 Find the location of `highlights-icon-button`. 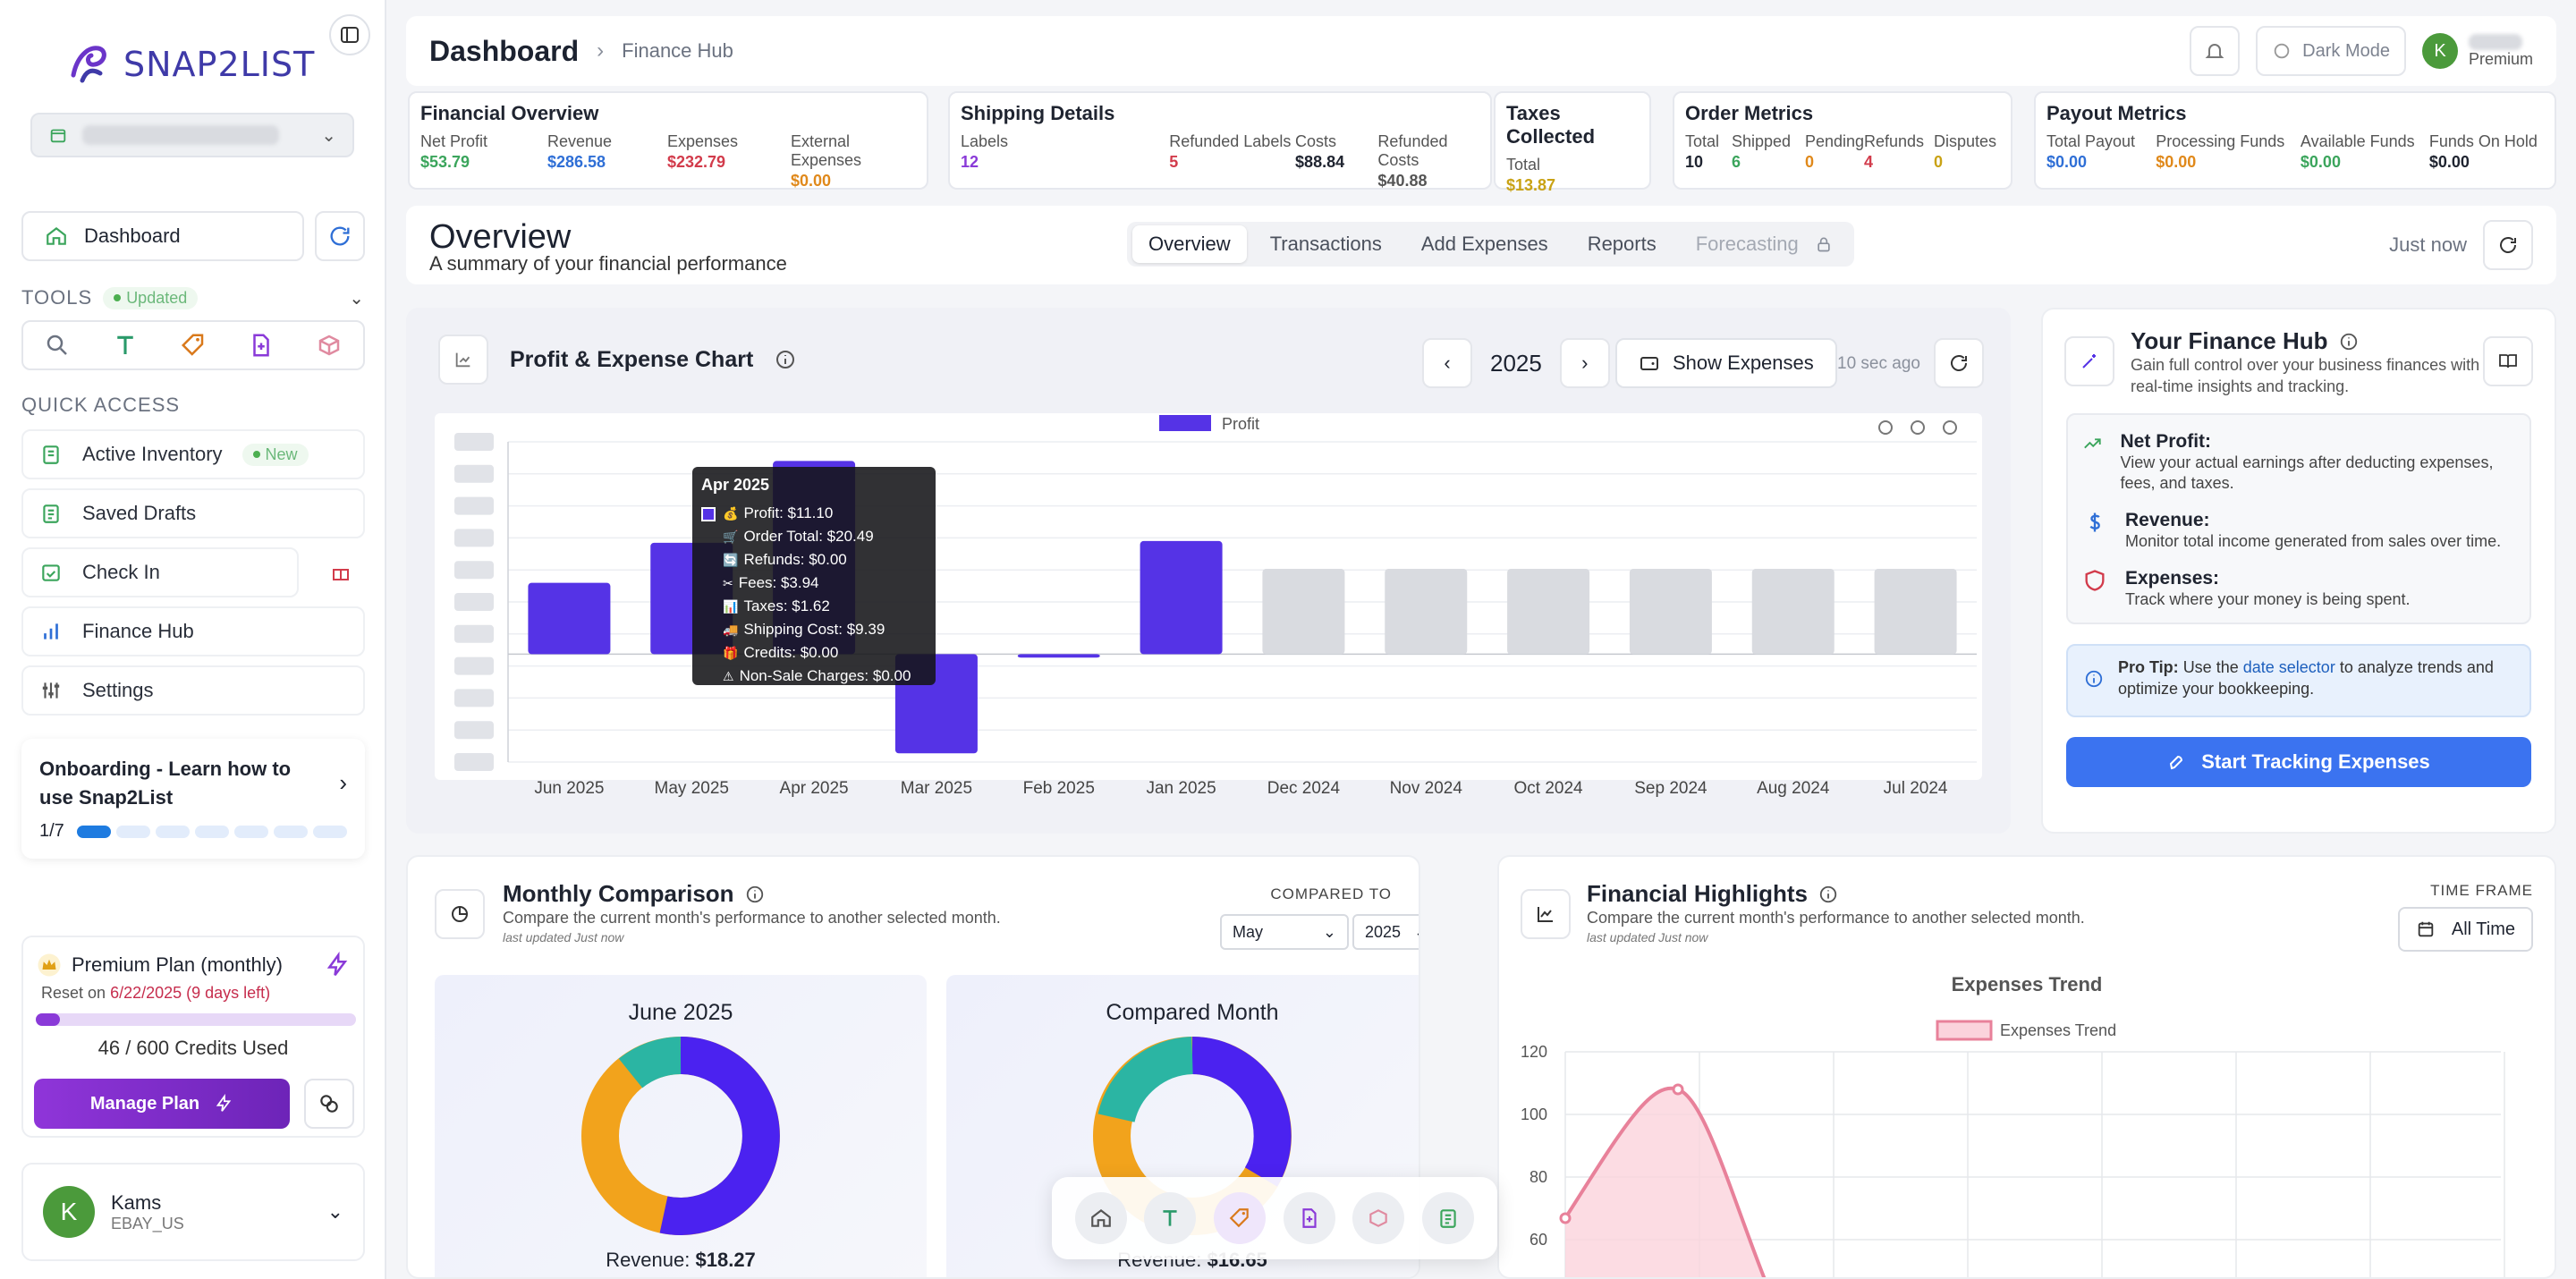

highlights-icon-button is located at coordinates (1546, 914).